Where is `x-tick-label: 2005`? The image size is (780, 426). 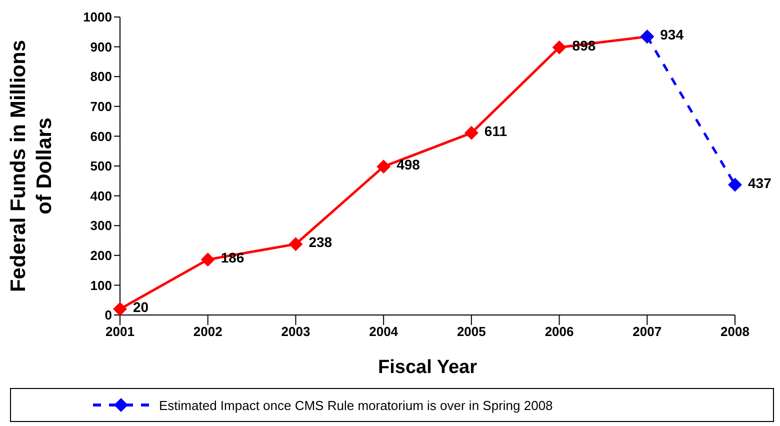 x-tick-label: 2005 is located at coordinates (471, 332).